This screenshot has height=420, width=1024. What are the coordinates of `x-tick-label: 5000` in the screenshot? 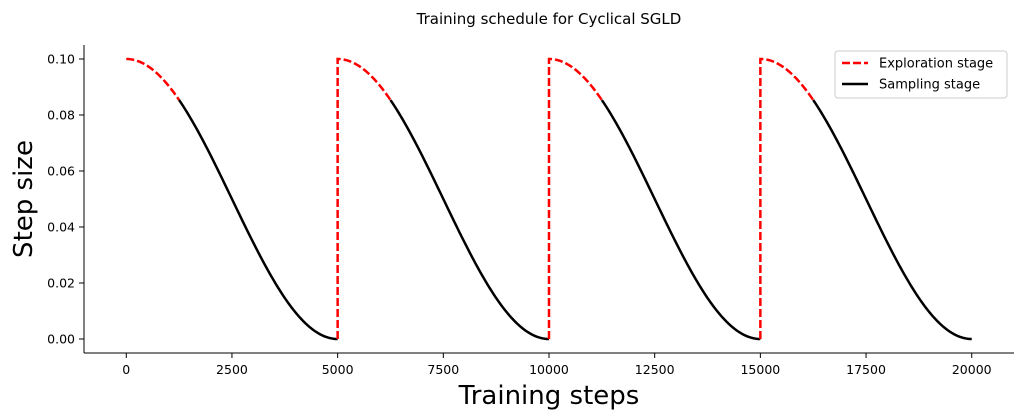 It's located at (338, 369).